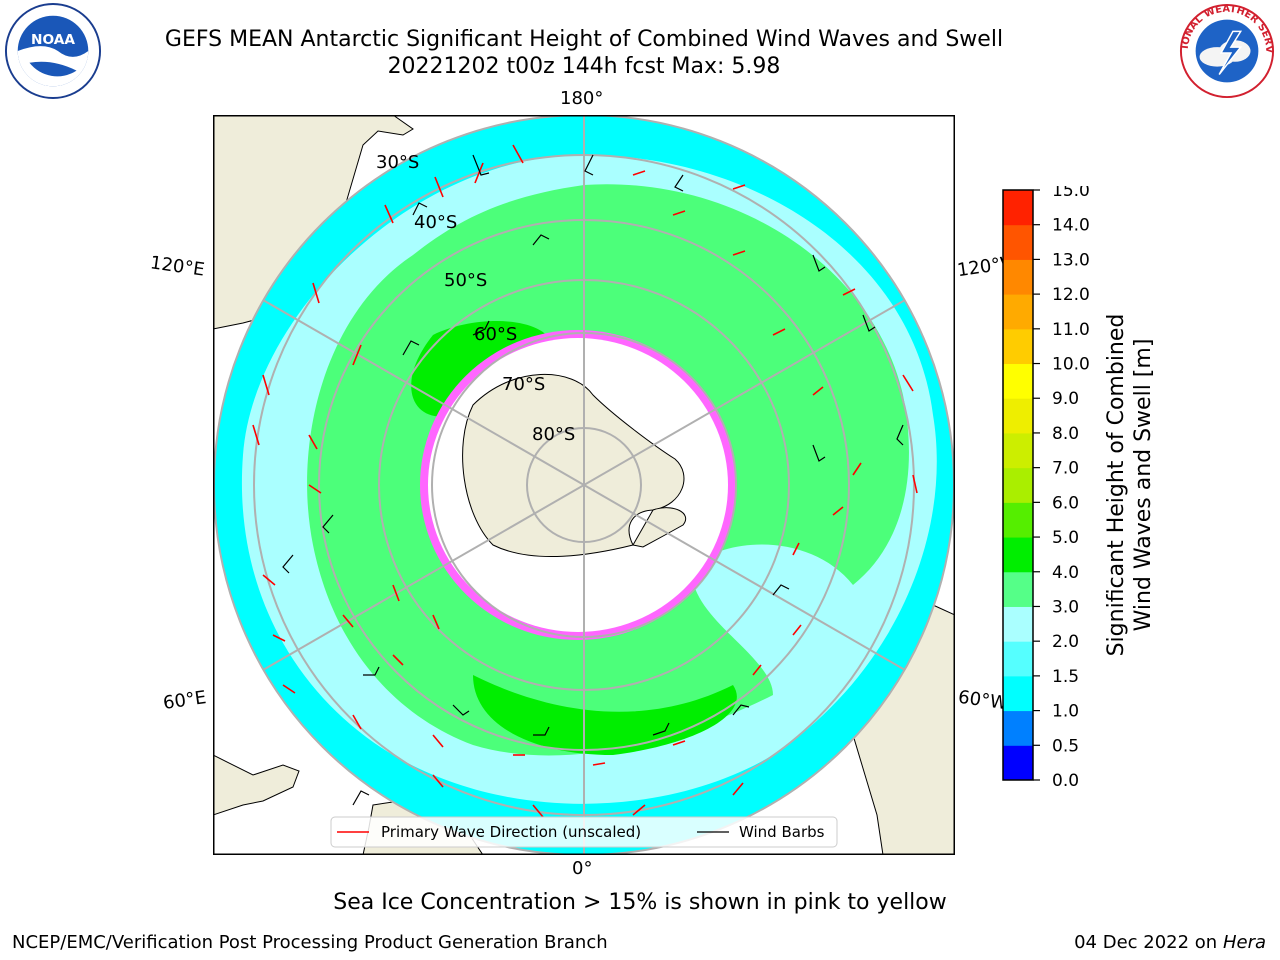 The width and height of the screenshot is (1280, 960). Describe the element at coordinates (1071, 365) in the screenshot. I see `colorbar-tick-label: 10.0` at that location.